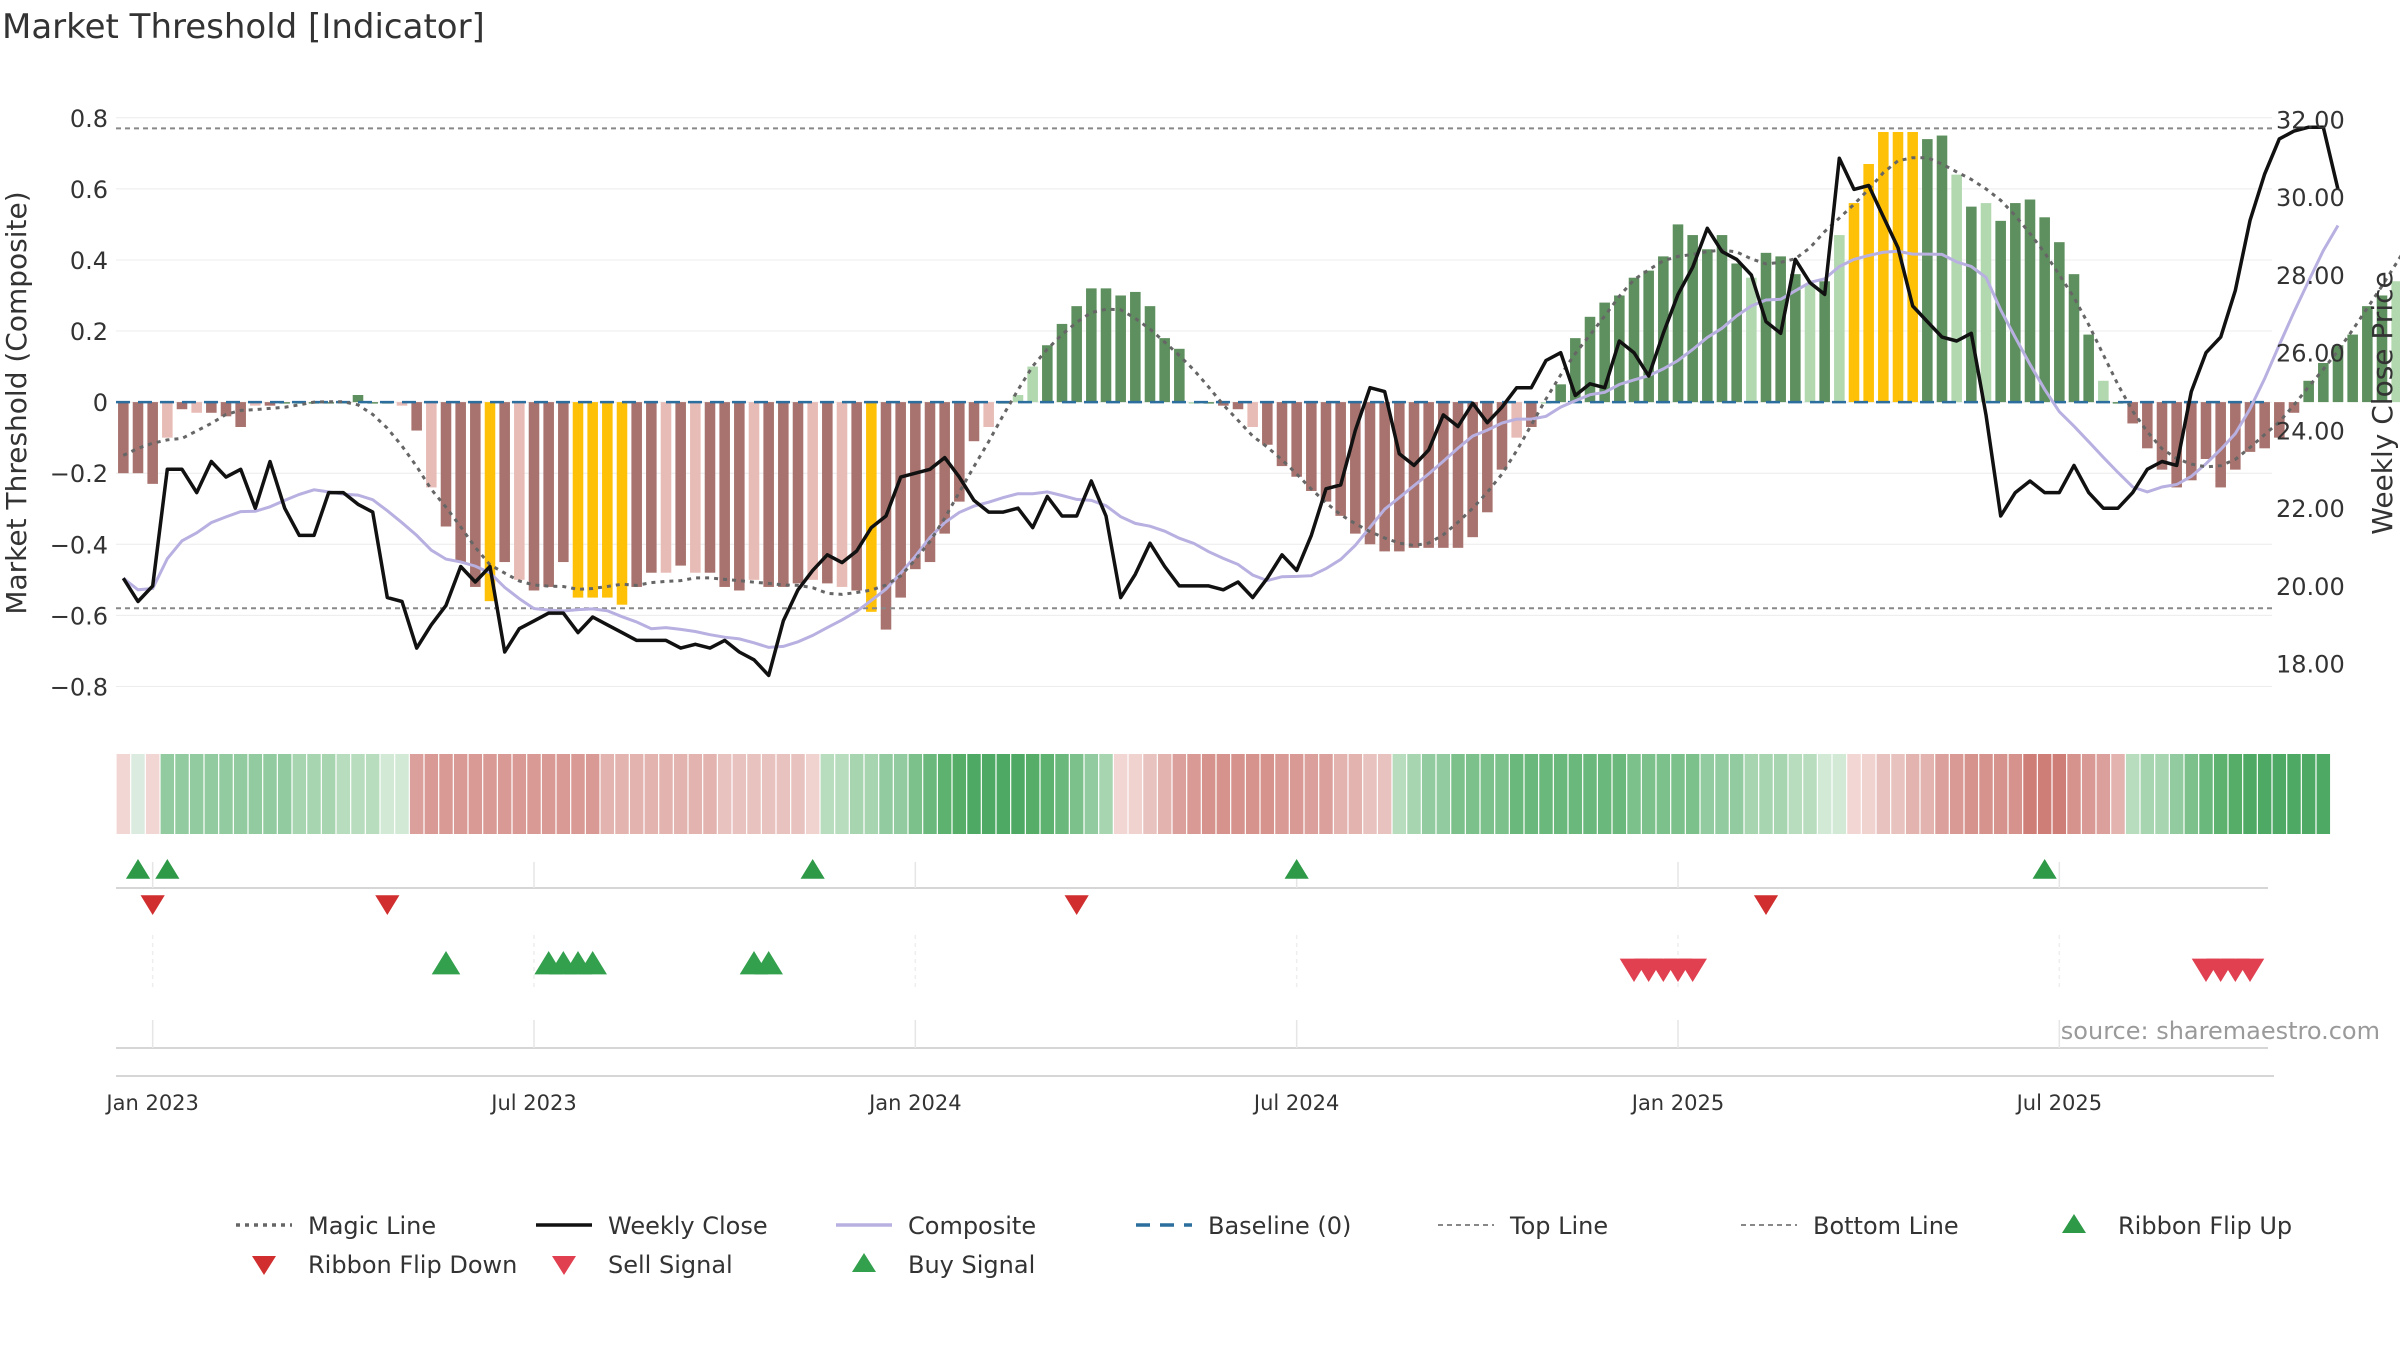 Image resolution: width=2400 pixels, height=1350 pixels. I want to click on right-tick-label: 32.00, so click(2310, 120).